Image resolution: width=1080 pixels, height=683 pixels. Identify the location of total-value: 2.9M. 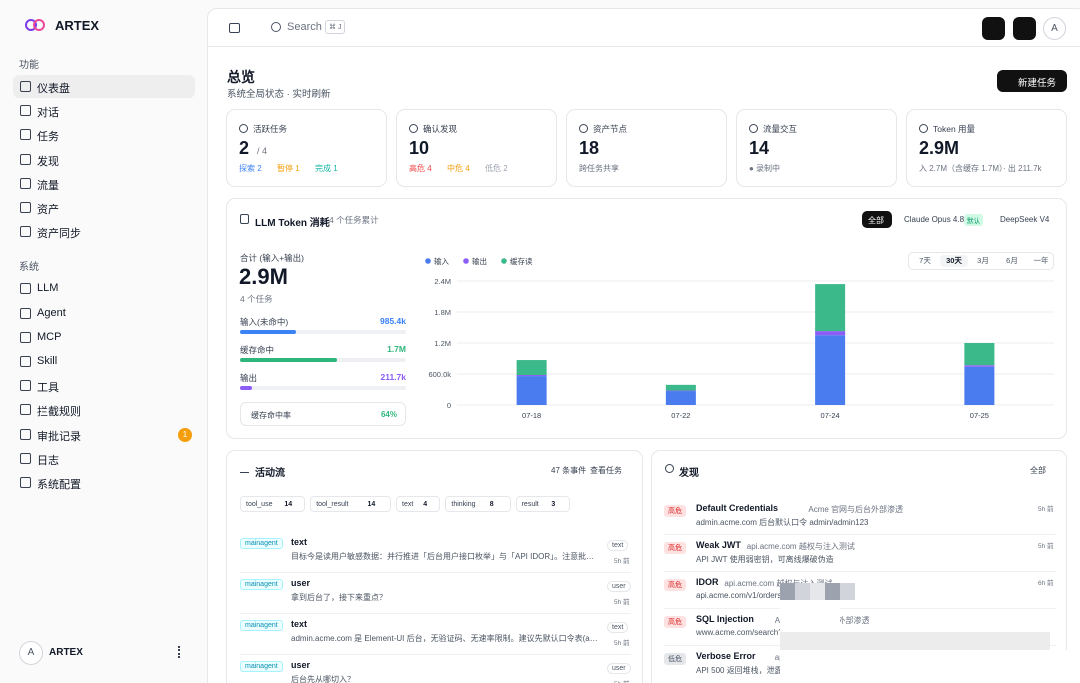
(263, 276).